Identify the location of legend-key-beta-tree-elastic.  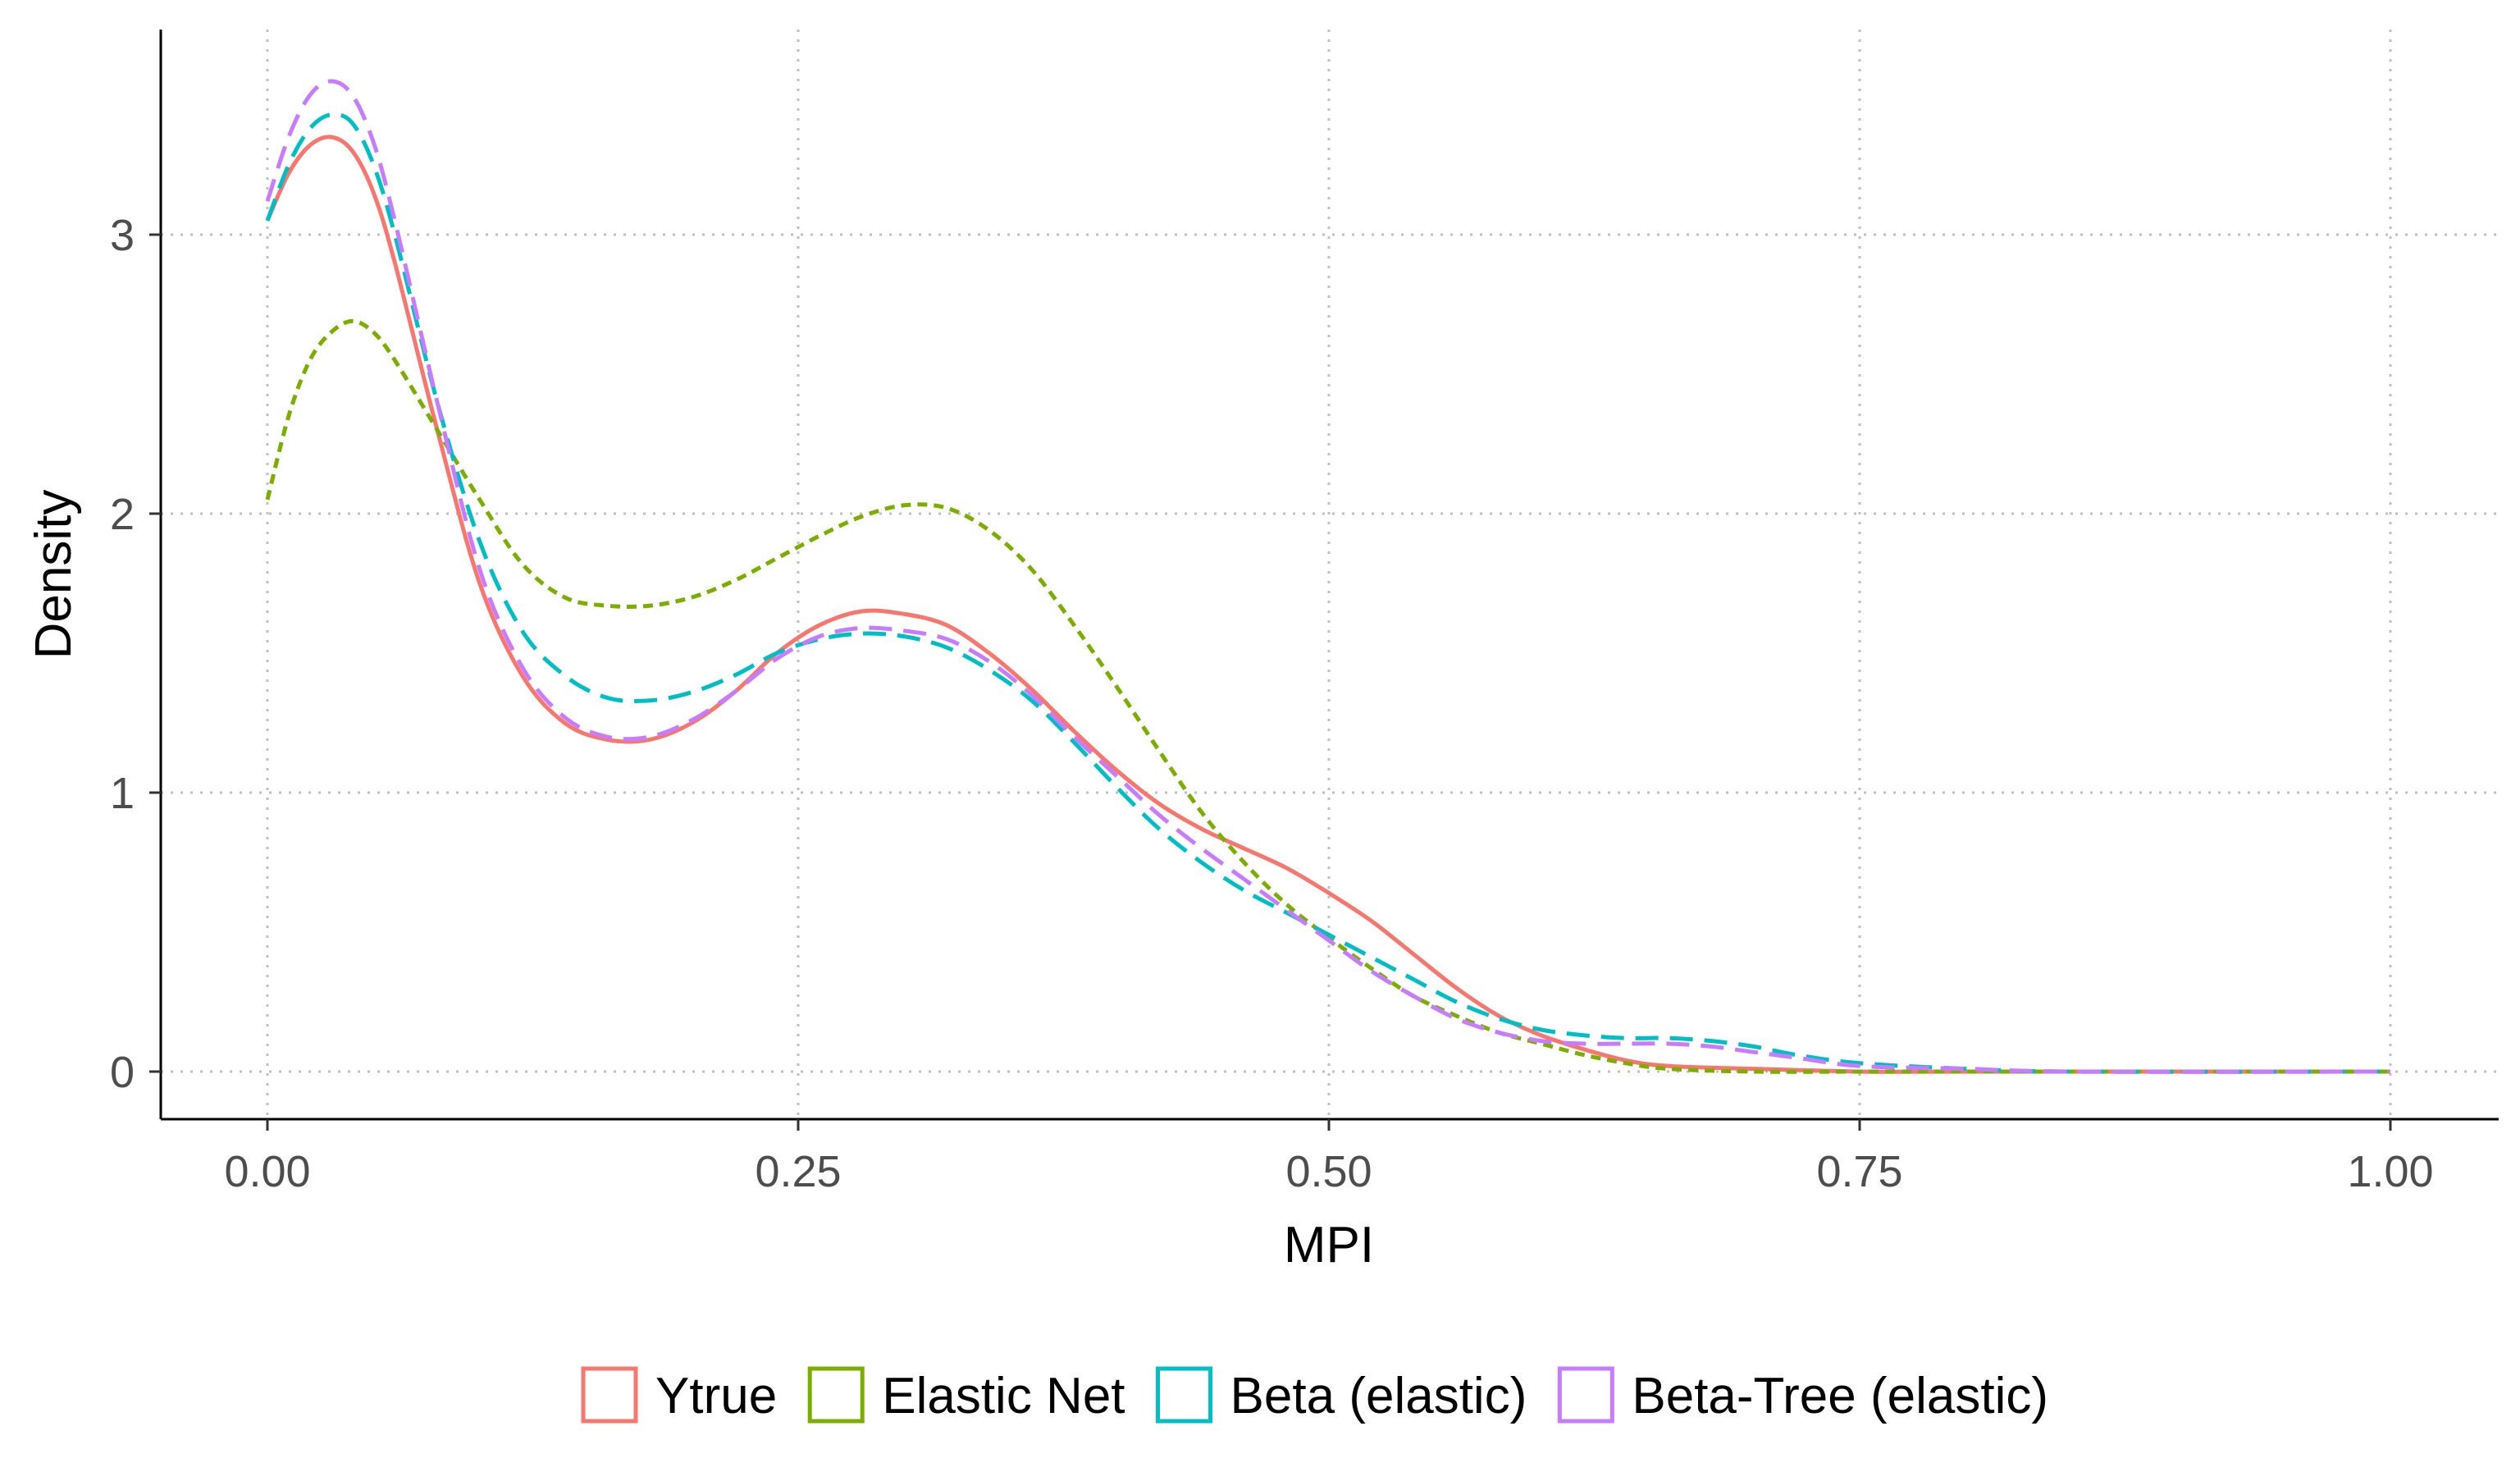
(1586, 1395).